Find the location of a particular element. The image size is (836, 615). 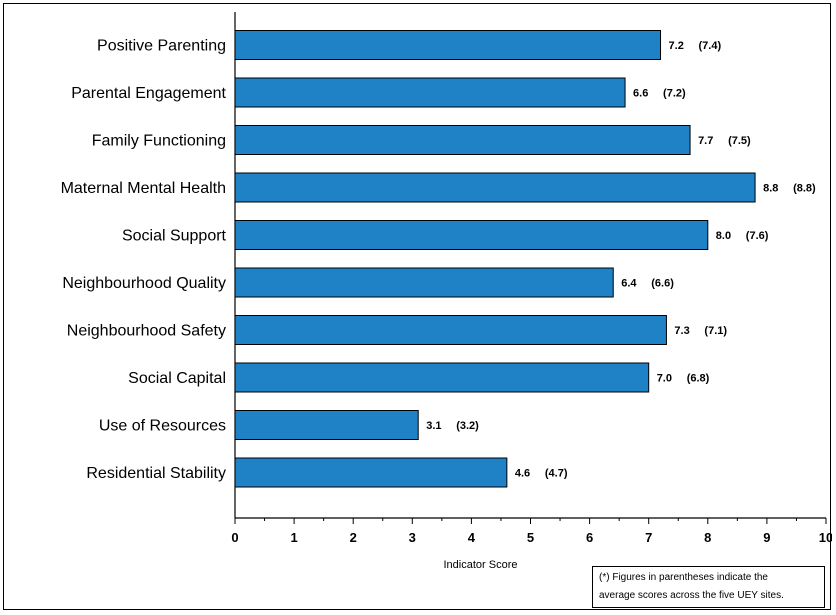

value-label: 4.6 is located at coordinates (522, 474).